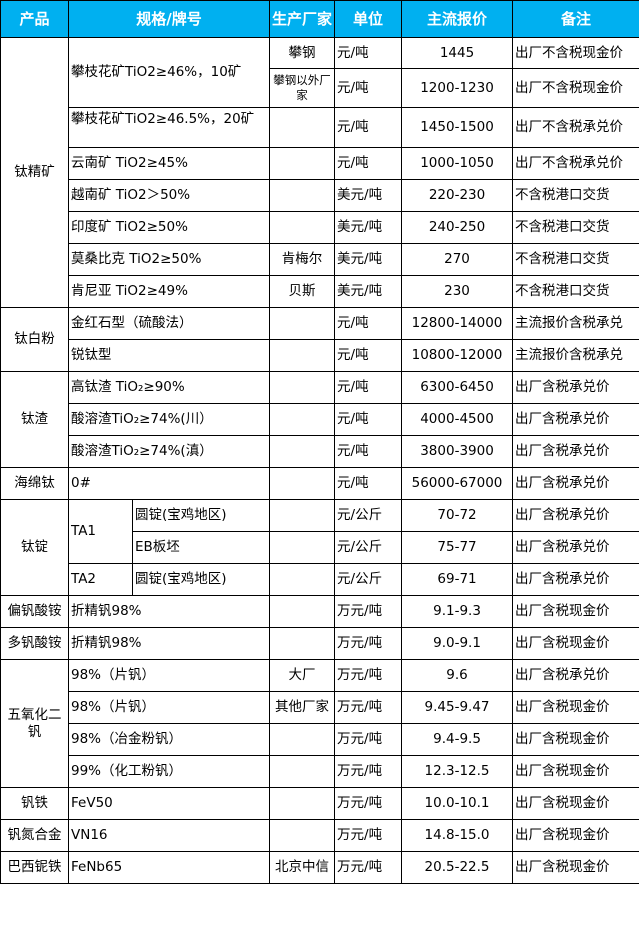 The height and width of the screenshot is (939, 639). What do you see at coordinates (302, 19) in the screenshot?
I see `header-maker: 生产厂家` at bounding box center [302, 19].